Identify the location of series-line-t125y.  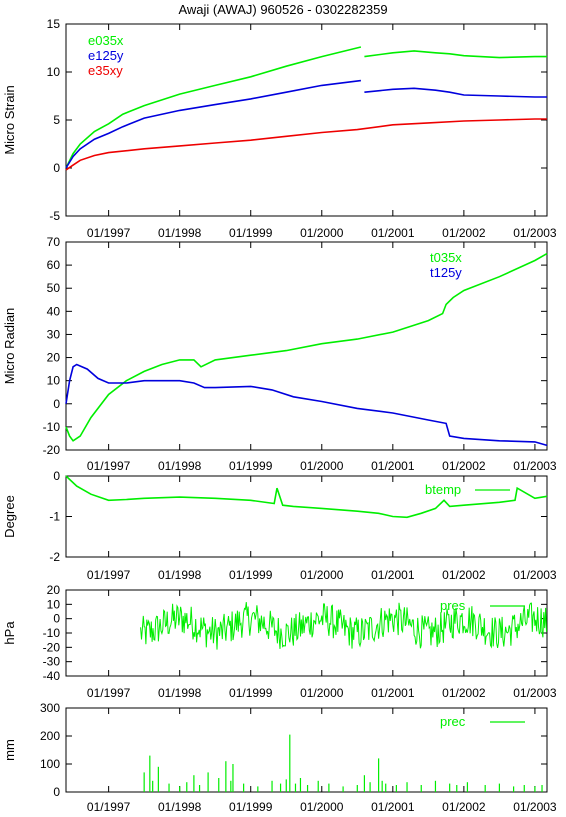
(306, 405).